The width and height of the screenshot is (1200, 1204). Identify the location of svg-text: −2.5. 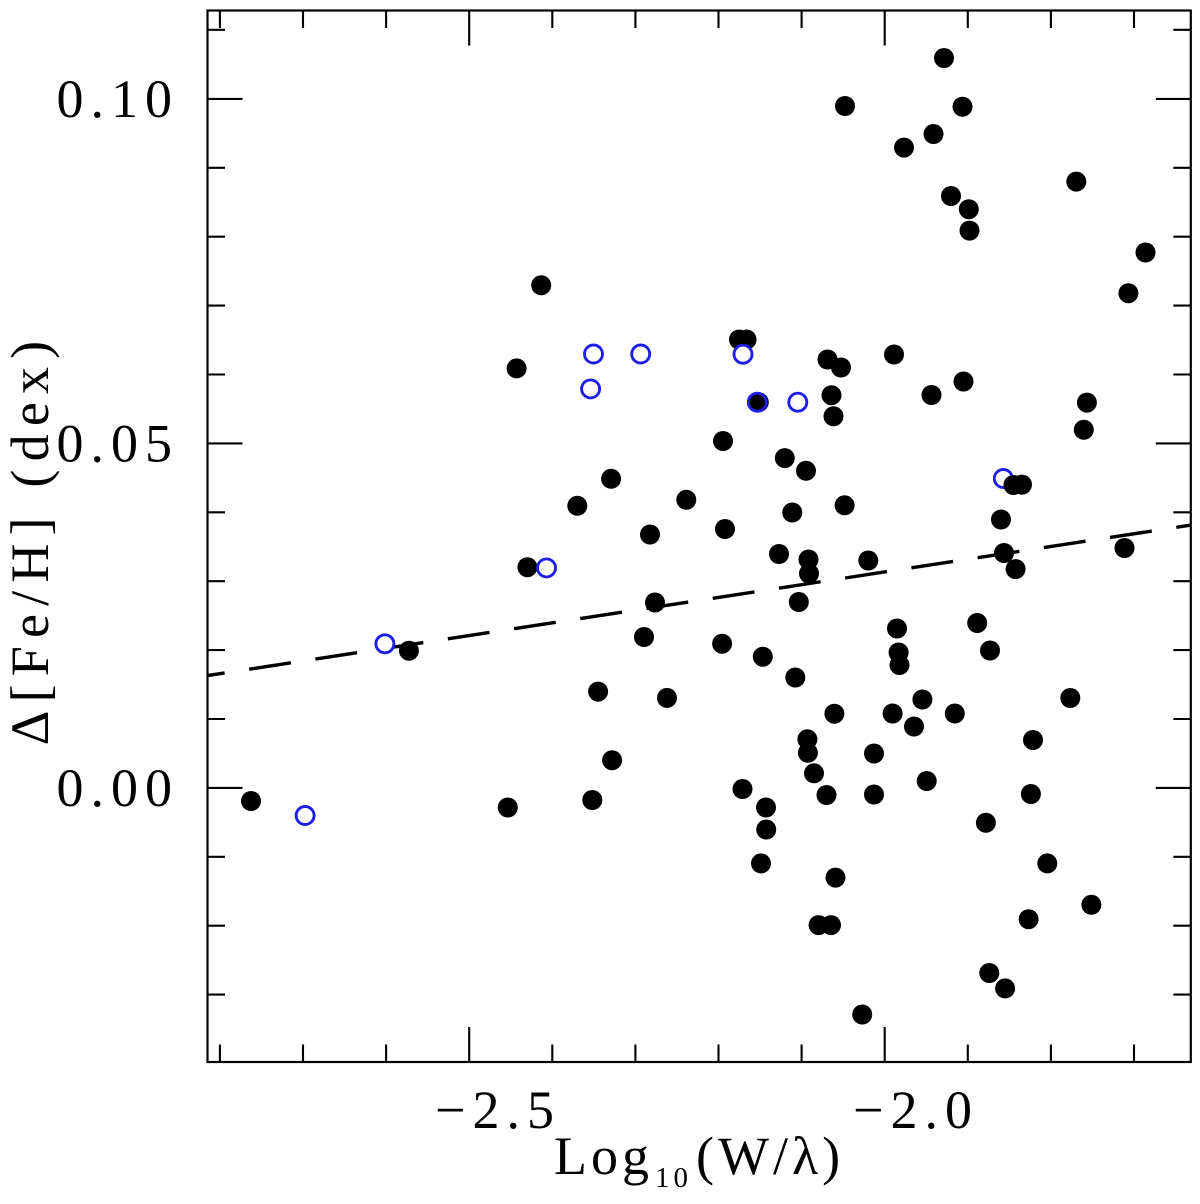
(498, 1110).